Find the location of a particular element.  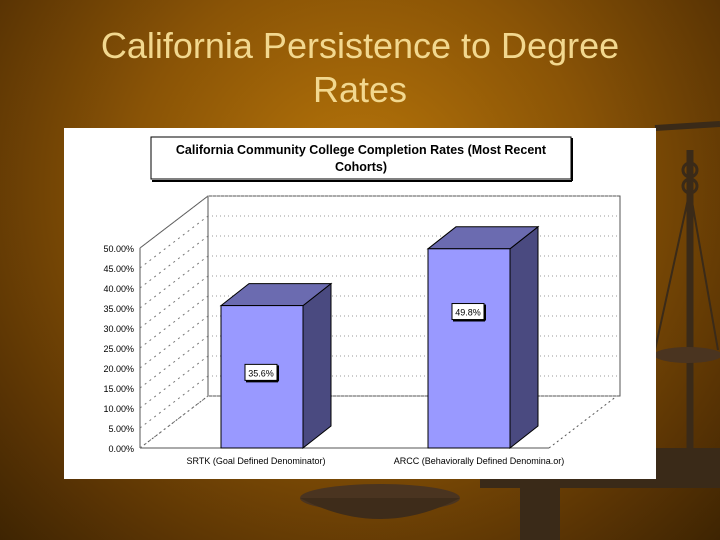

bar-0: 35.6% is located at coordinates (276, 366).